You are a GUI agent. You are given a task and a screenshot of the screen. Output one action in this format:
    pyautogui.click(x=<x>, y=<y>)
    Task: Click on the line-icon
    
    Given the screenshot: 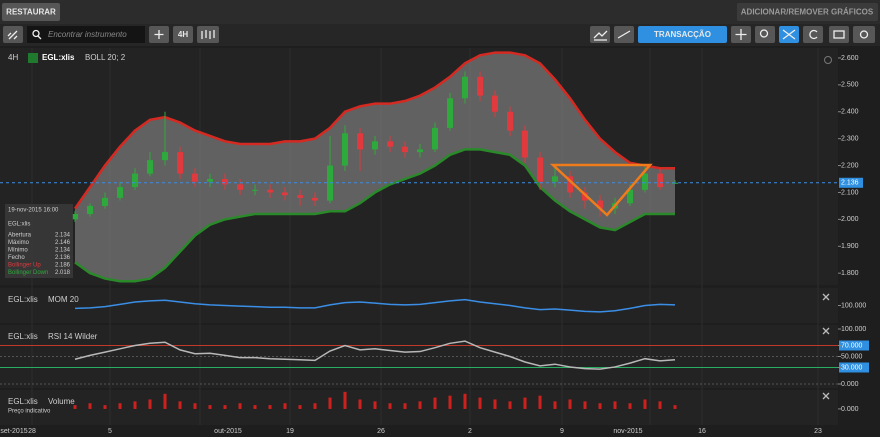 What is the action you would take?
    pyautogui.click(x=624, y=34)
    